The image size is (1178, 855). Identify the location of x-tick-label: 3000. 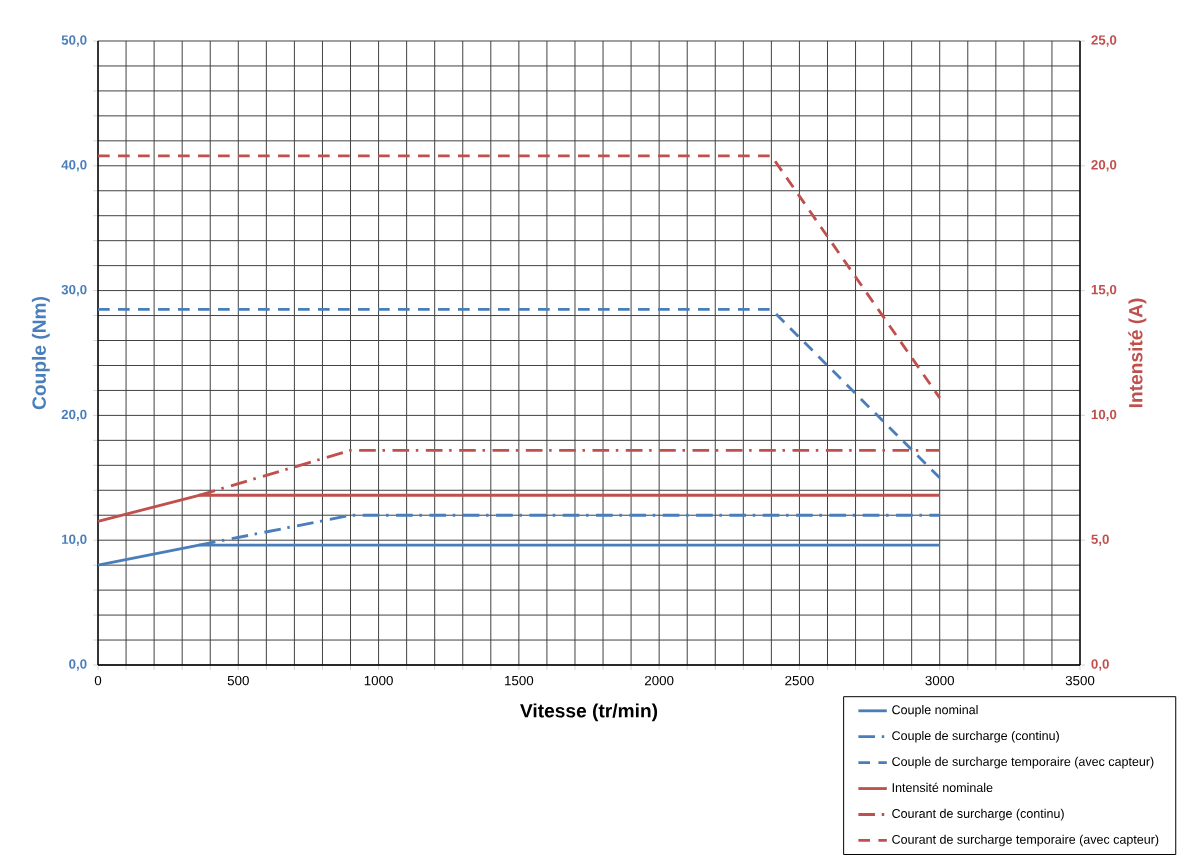
(940, 680).